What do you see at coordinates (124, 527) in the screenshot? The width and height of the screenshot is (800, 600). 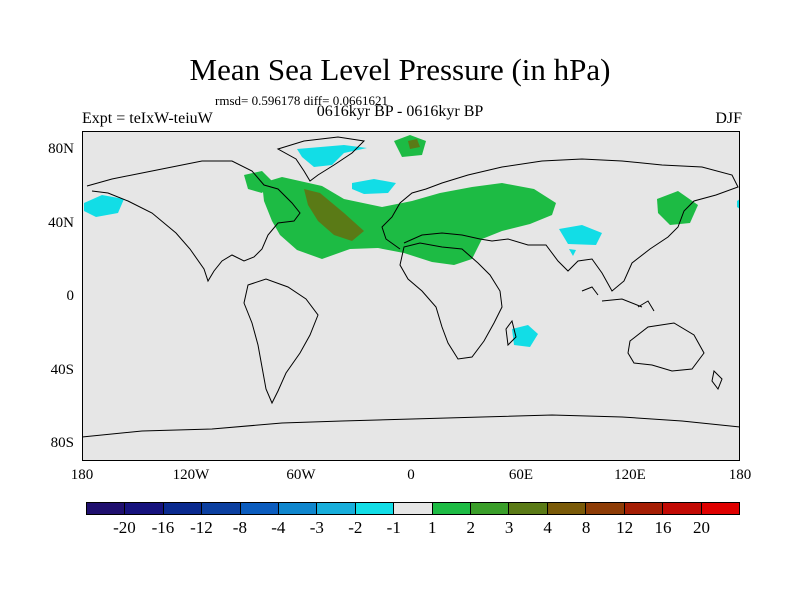 I see `colorbar-label: -20` at bounding box center [124, 527].